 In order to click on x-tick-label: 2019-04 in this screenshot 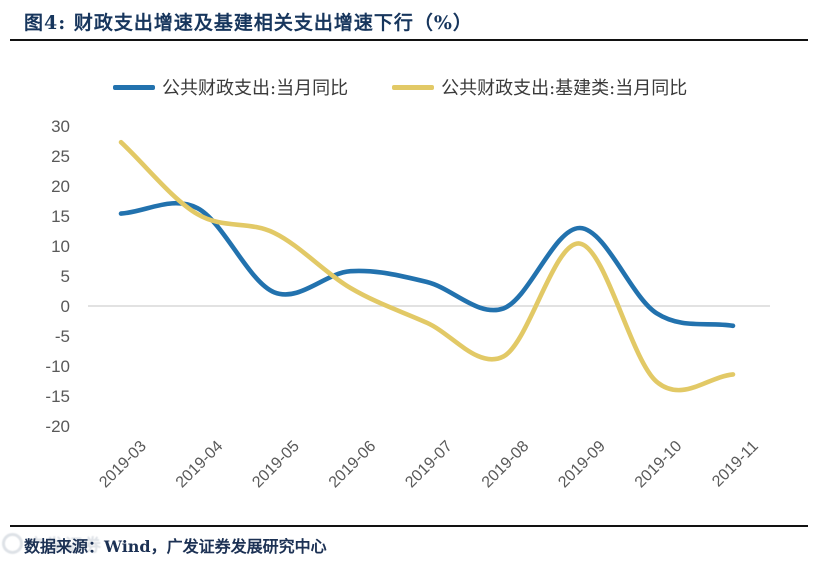, I will do `click(200, 465)`.